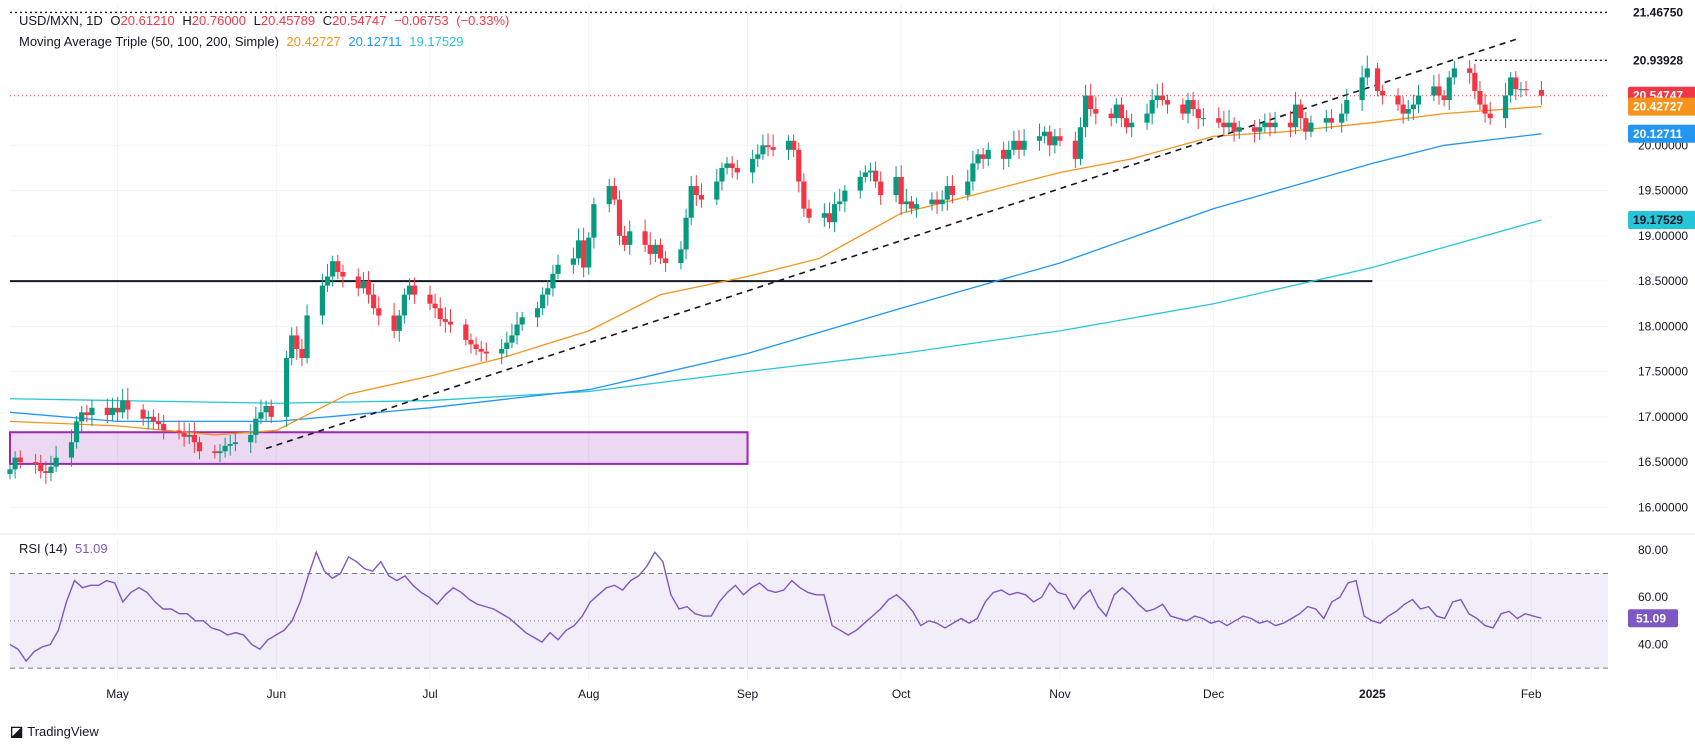 The width and height of the screenshot is (1695, 752). Describe the element at coordinates (1653, 645) in the screenshot. I see `rsi-tick-label: 40.00` at that location.